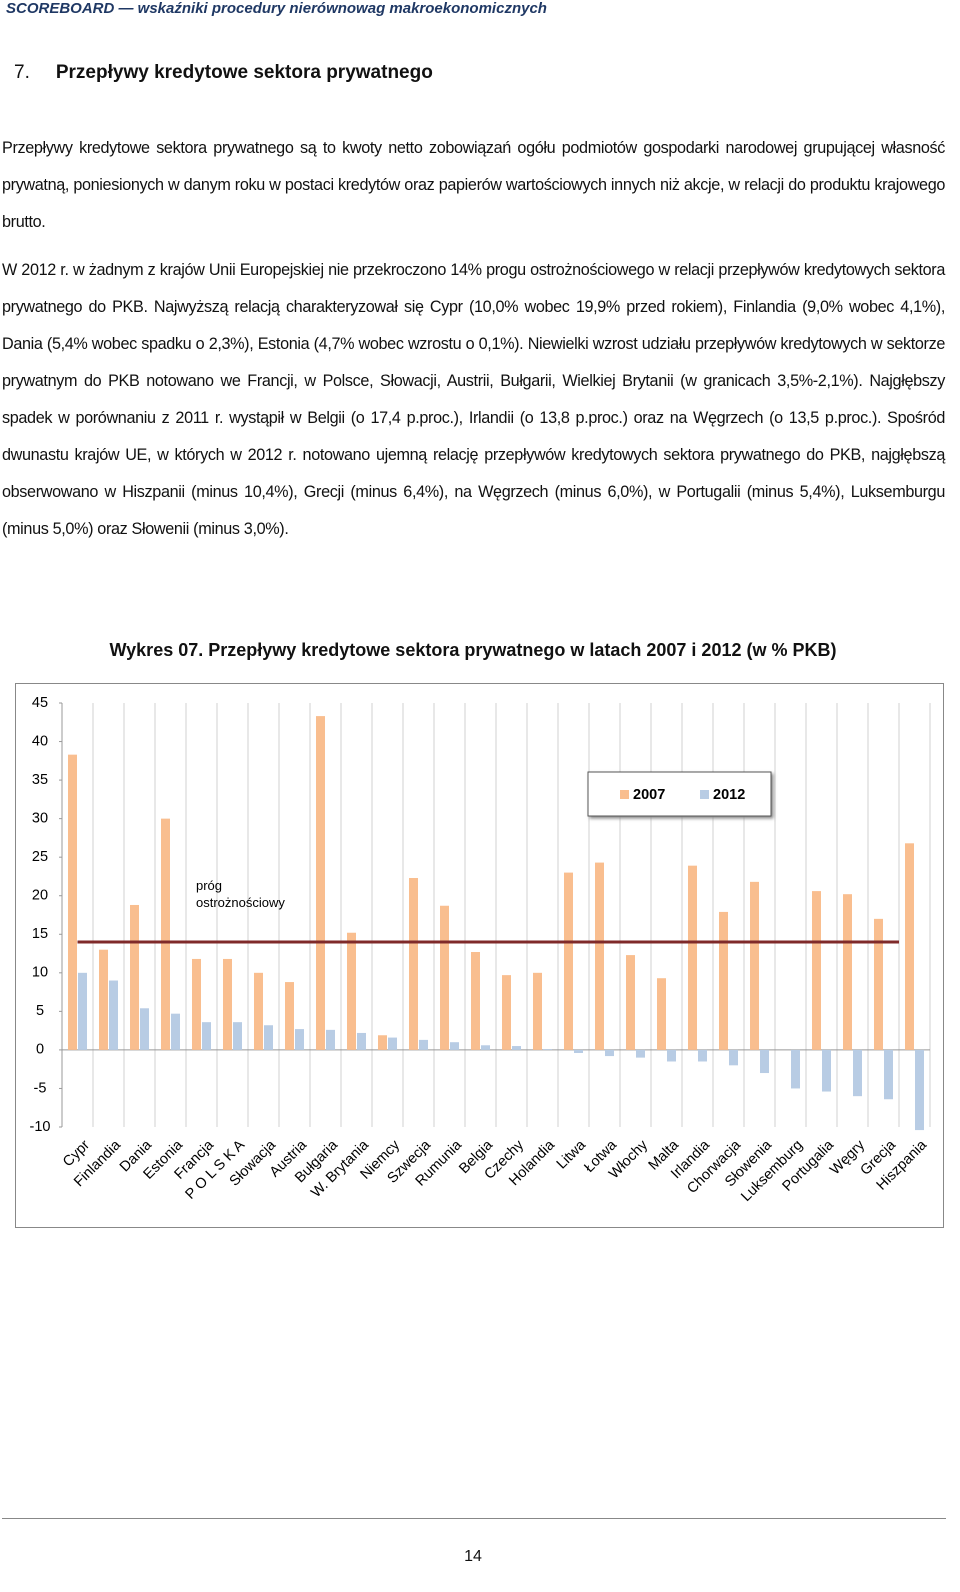  I want to click on x-tick-label: Słowenia, so click(749, 1164).